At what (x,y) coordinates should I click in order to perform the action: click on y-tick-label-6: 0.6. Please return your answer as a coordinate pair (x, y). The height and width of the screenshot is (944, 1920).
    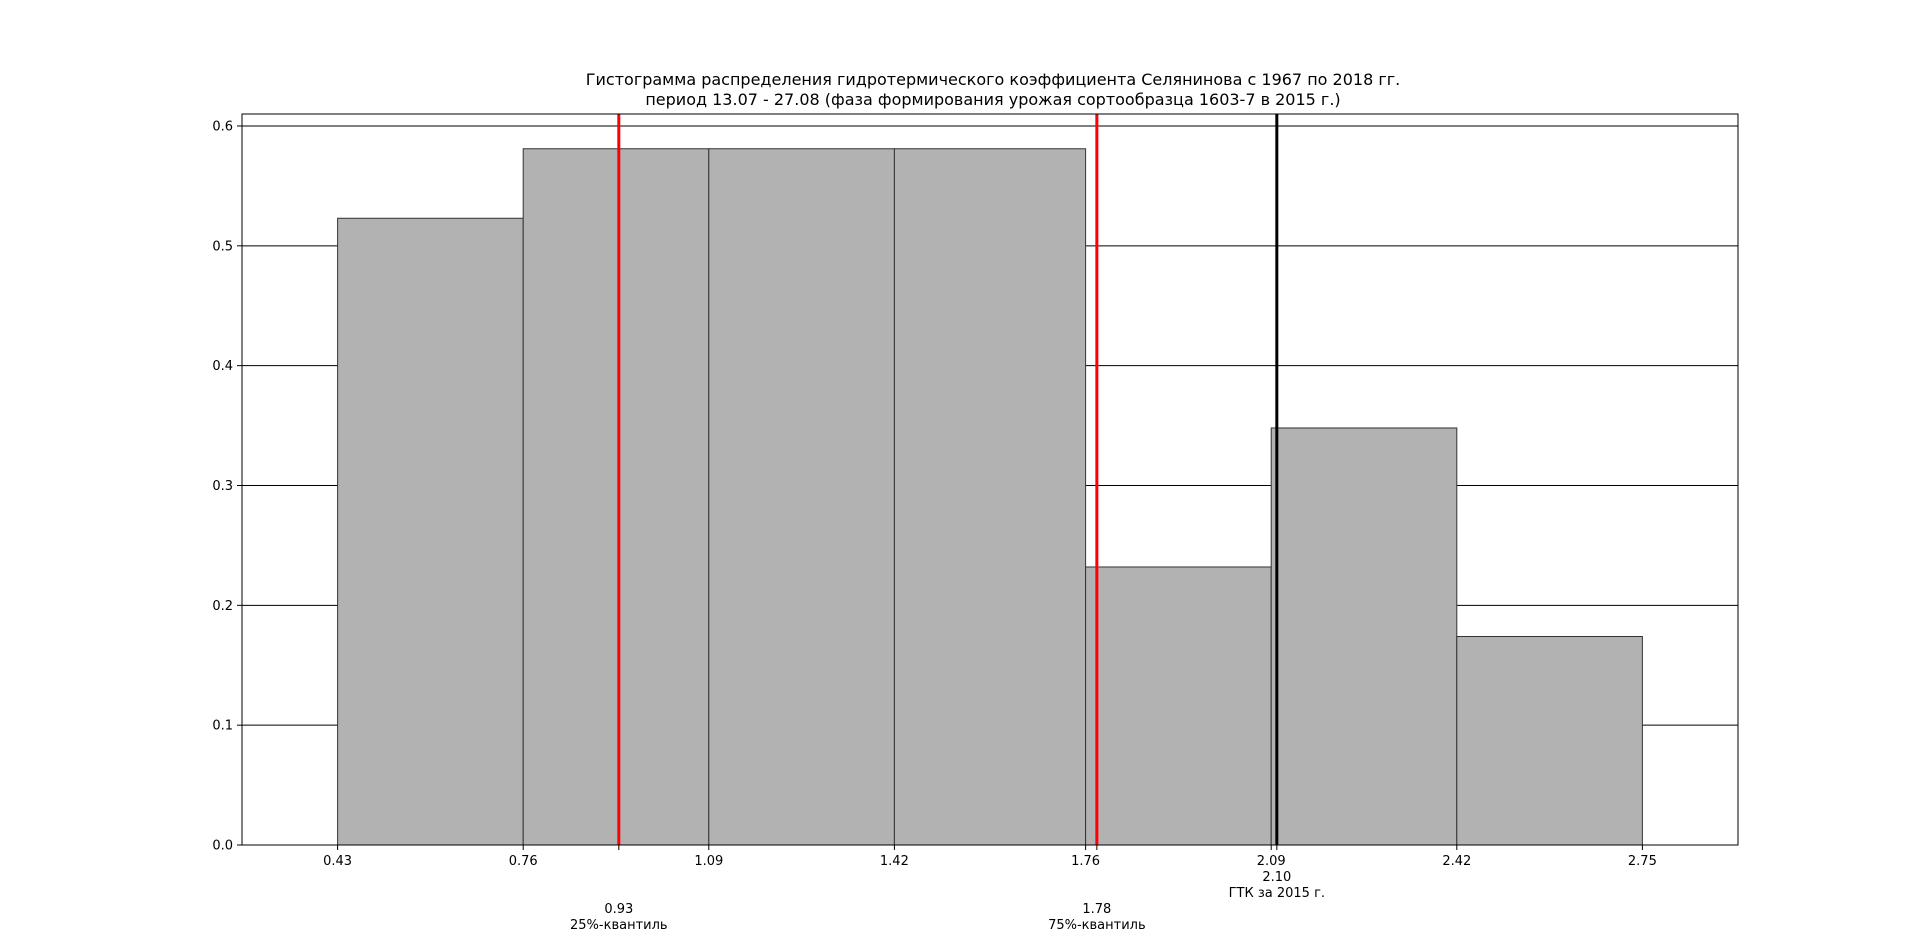
    Looking at the image, I should click on (222, 126).